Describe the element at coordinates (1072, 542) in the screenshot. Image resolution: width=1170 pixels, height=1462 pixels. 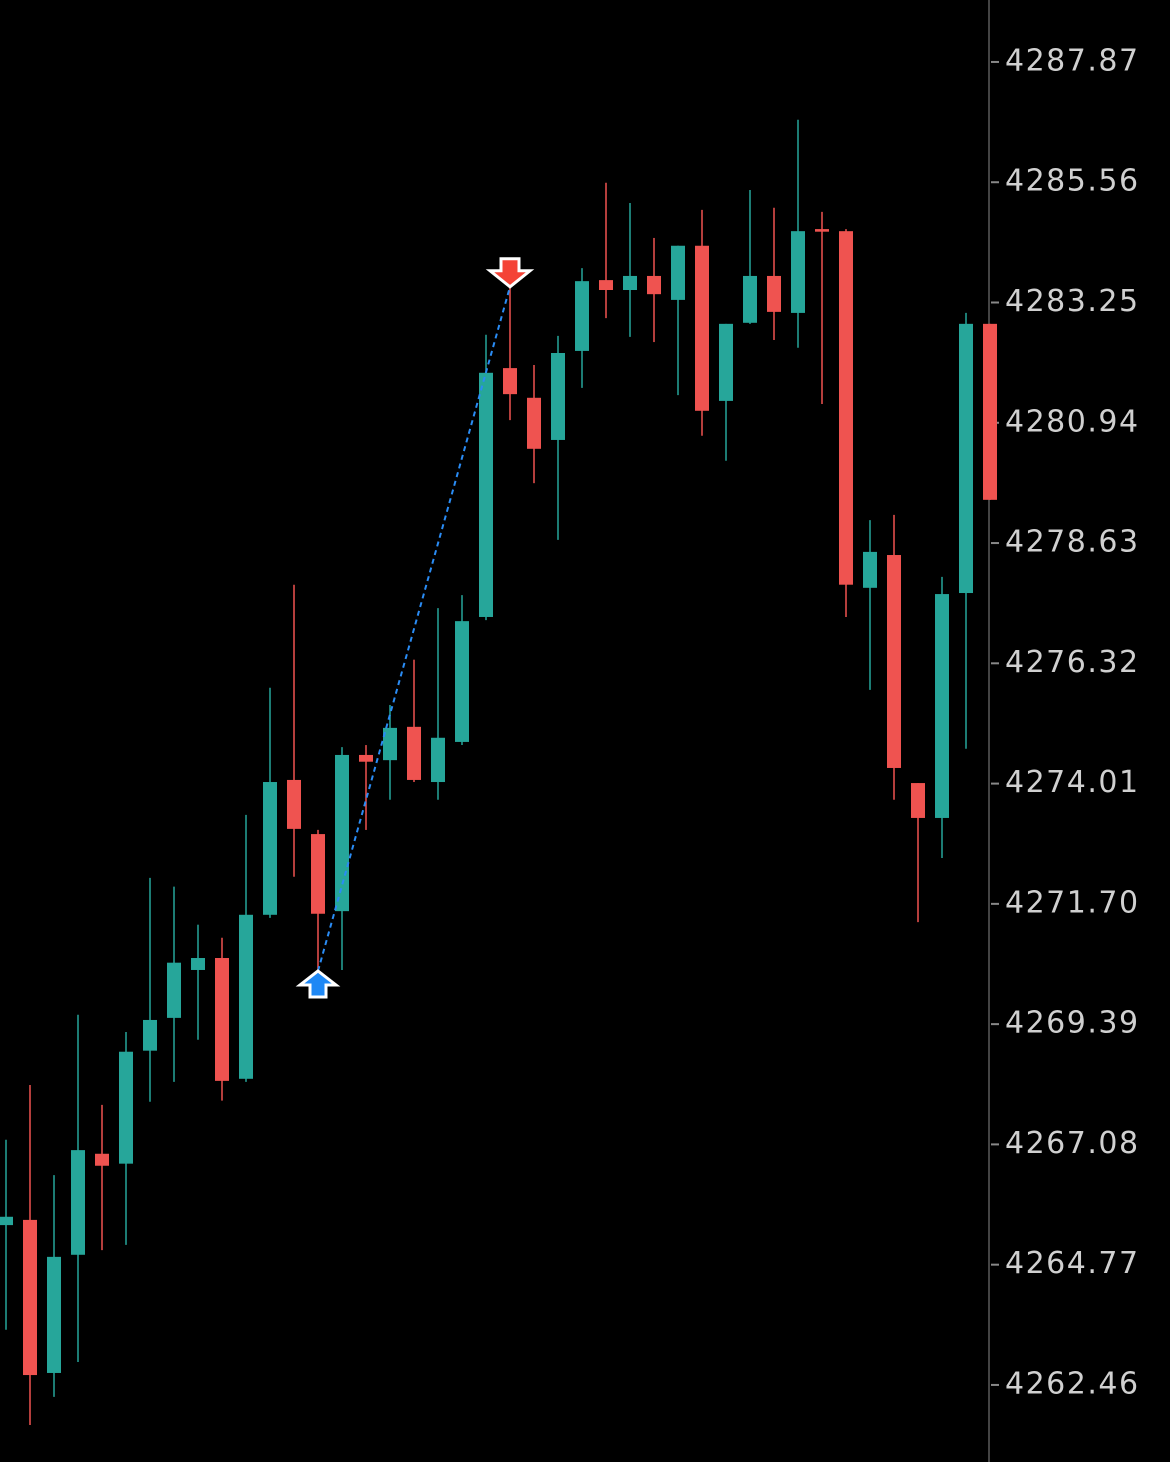
I see `y-tick-label: 4278.63` at that location.